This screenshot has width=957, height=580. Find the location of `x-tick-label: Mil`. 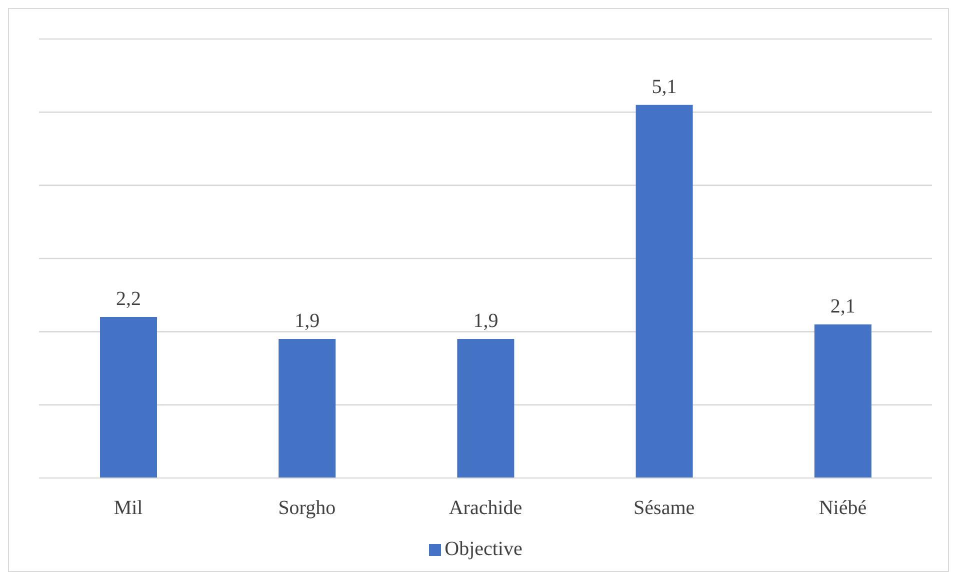

x-tick-label: Mil is located at coordinates (129, 508).